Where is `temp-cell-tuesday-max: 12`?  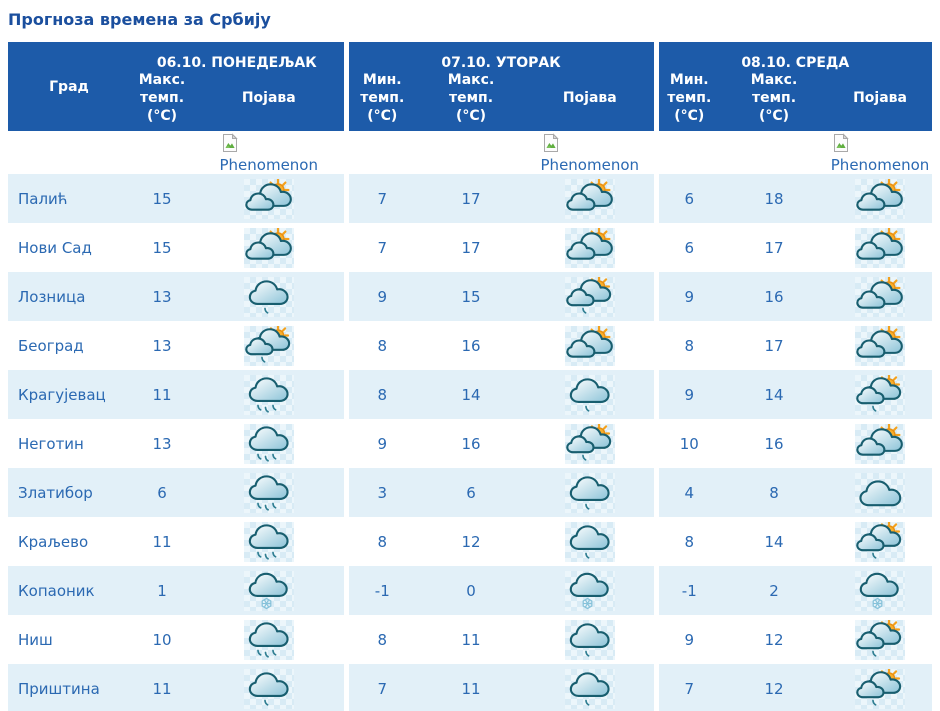 temp-cell-tuesday-max: 12 is located at coordinates (471, 541).